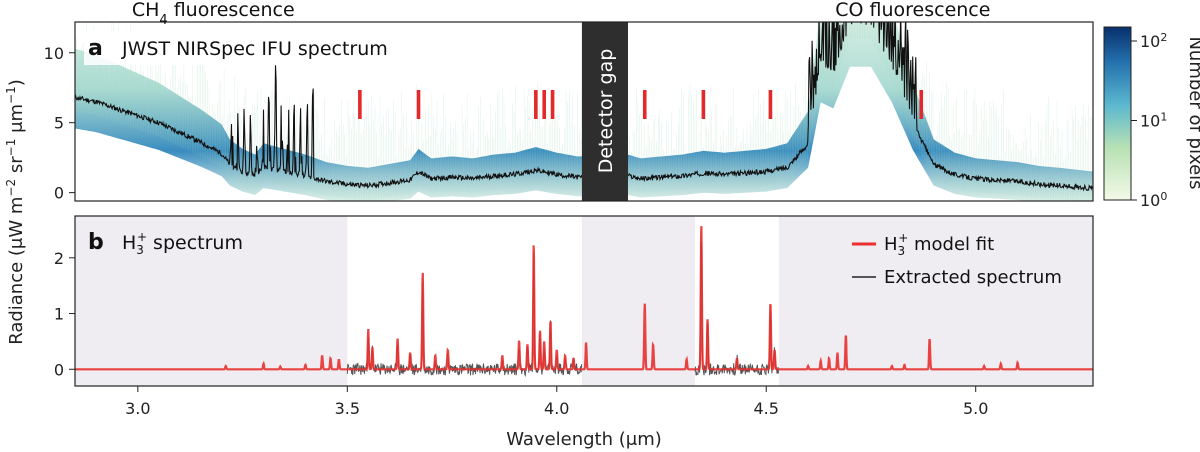 The image size is (1200, 452). What do you see at coordinates (59, 258) in the screenshot?
I see `y-tick-label: 2` at bounding box center [59, 258].